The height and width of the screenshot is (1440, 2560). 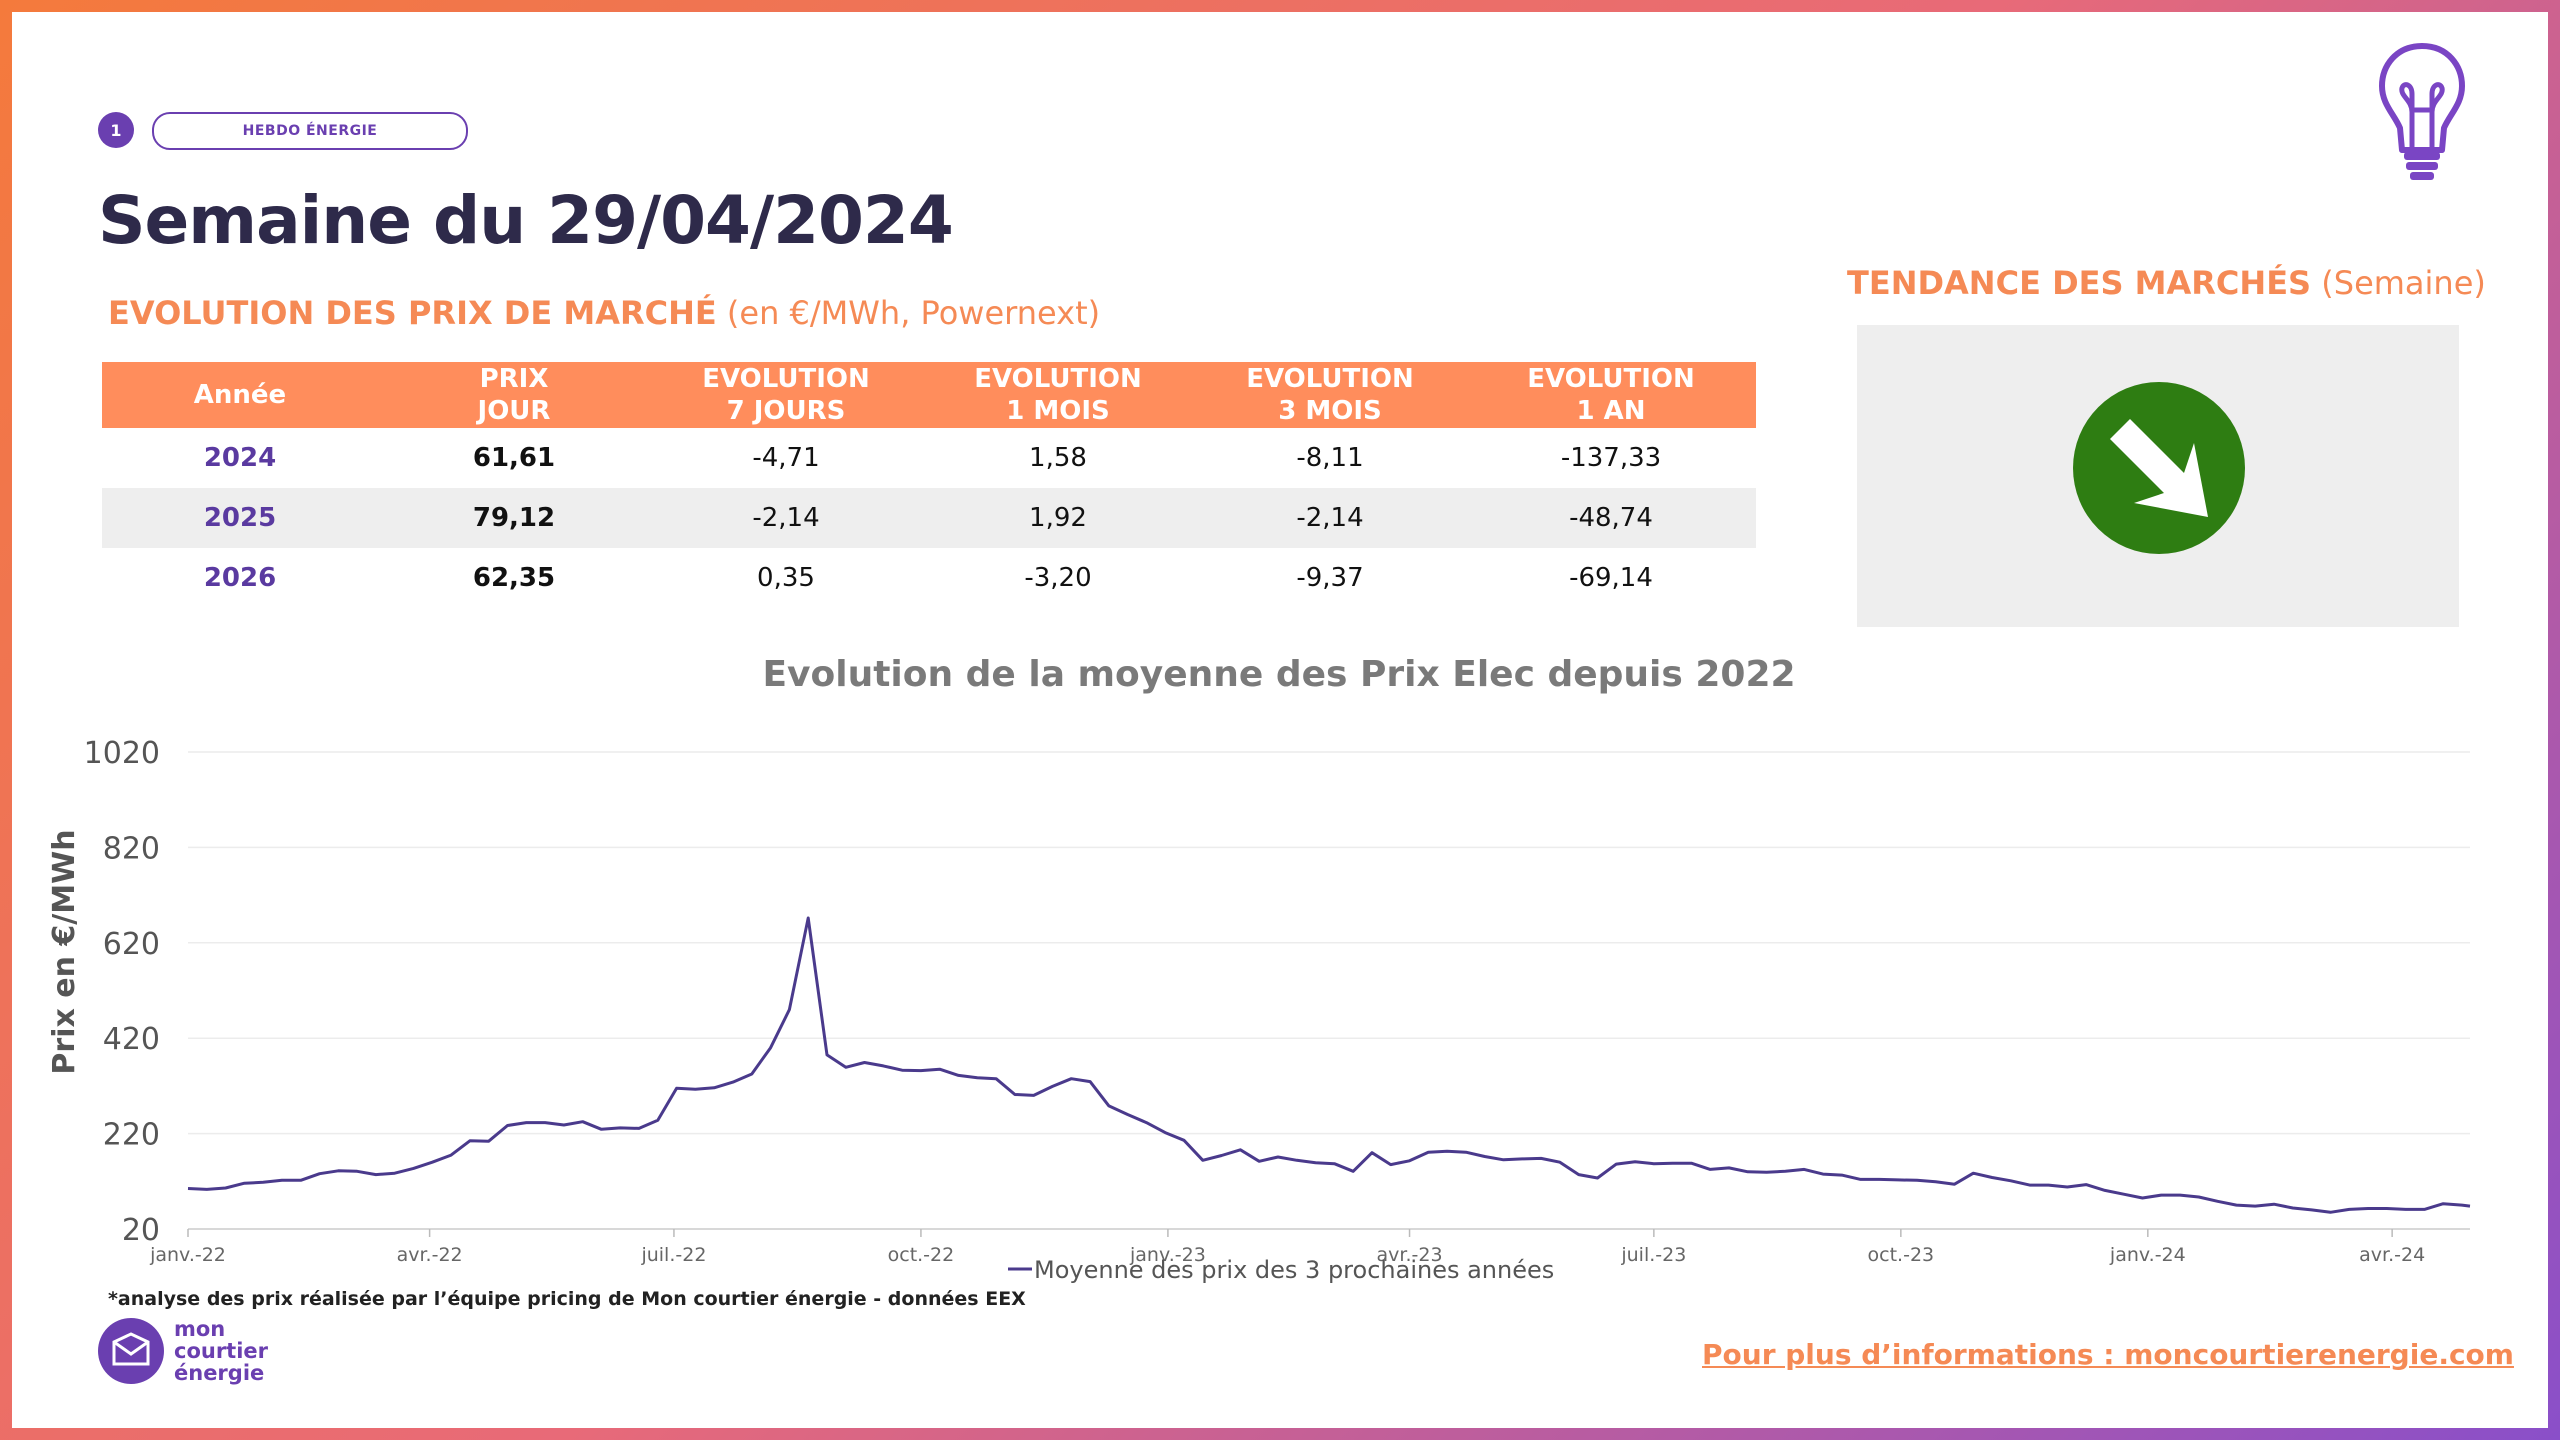 I want to click on header-evolution-1y: EVOLUTION 1 AN, so click(x=1611, y=395).